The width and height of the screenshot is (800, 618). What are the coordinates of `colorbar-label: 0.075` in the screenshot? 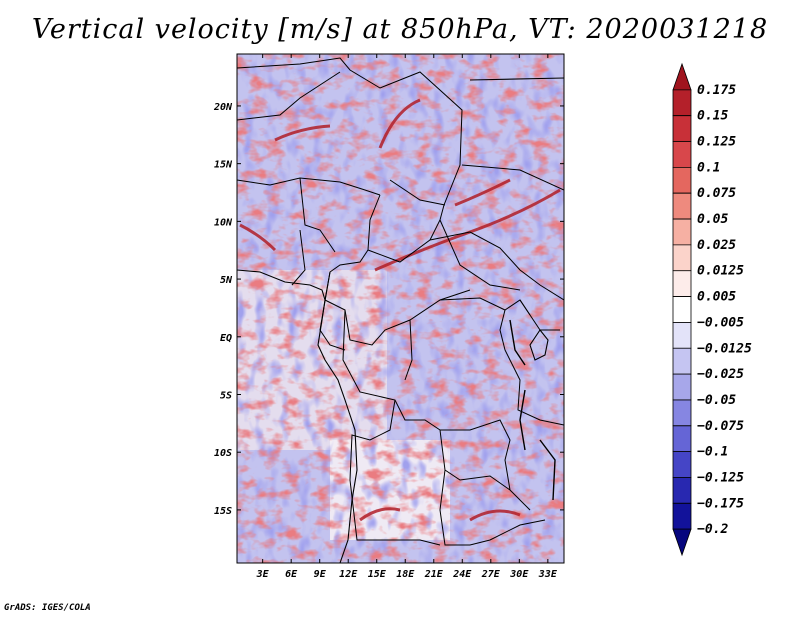 It's located at (716, 193).